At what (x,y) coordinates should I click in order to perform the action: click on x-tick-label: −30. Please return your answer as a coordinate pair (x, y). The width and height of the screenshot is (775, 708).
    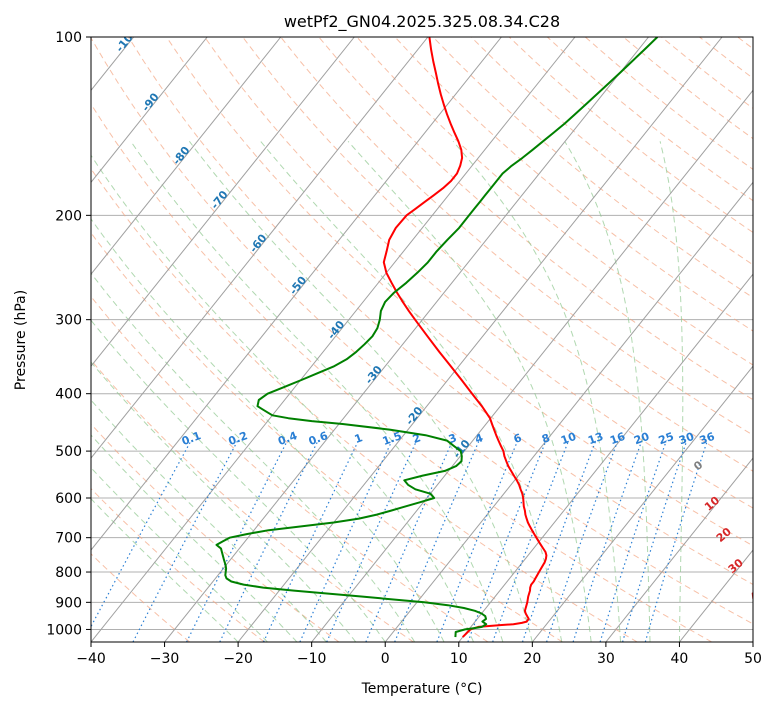
    Looking at the image, I should click on (165, 659).